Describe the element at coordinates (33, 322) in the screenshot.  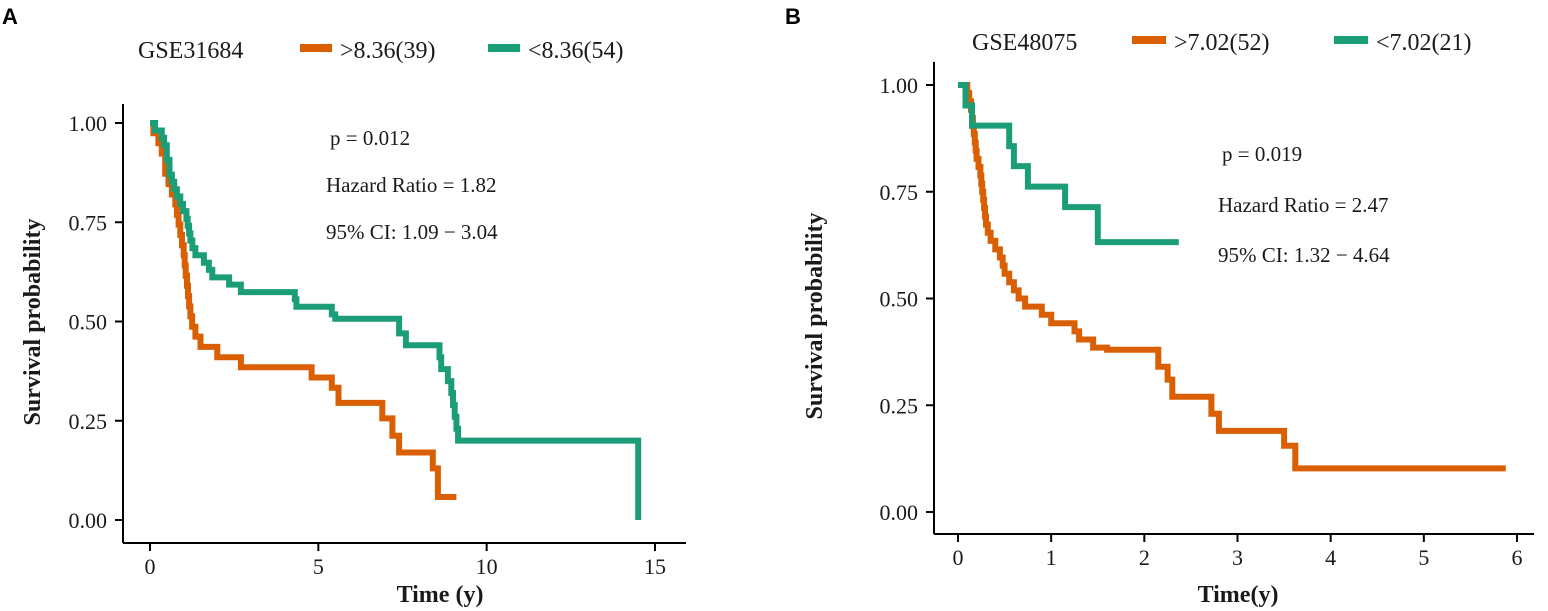
I see `panel-a-y-title: Survival probability` at that location.